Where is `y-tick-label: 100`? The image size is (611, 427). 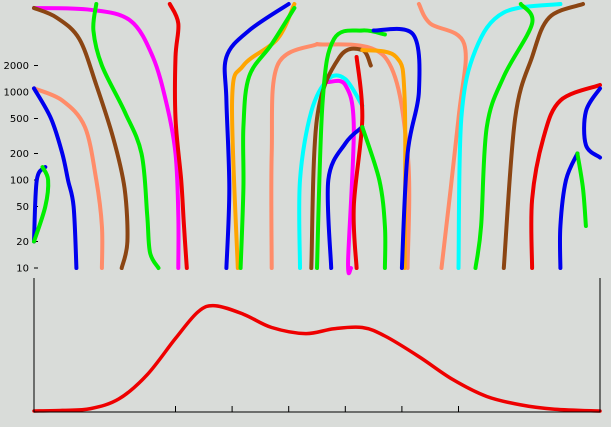
y-tick-label: 100 is located at coordinates (19, 181).